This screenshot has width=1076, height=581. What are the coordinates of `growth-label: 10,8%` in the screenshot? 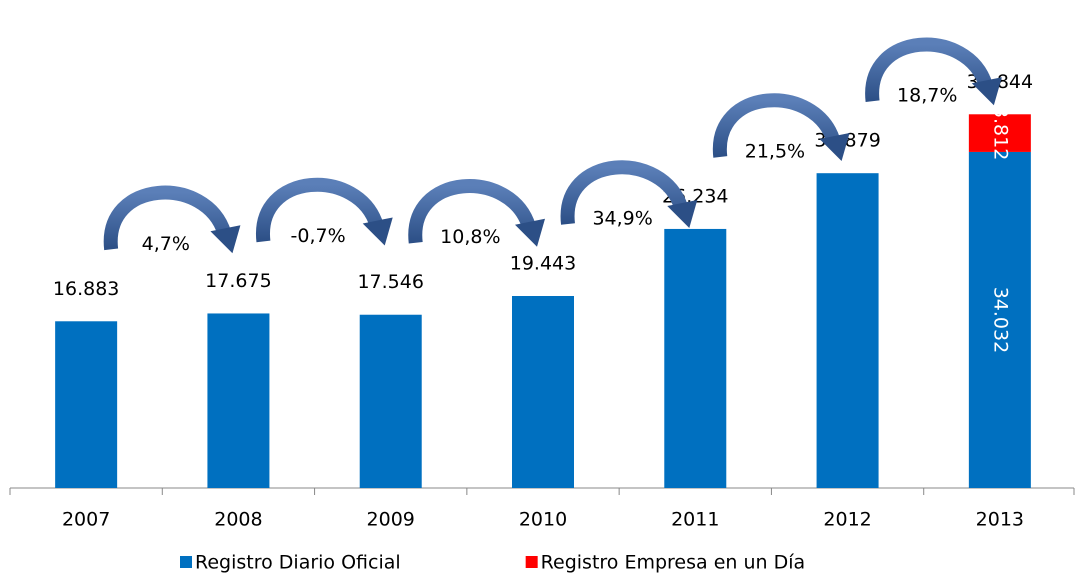 It's located at (470, 237).